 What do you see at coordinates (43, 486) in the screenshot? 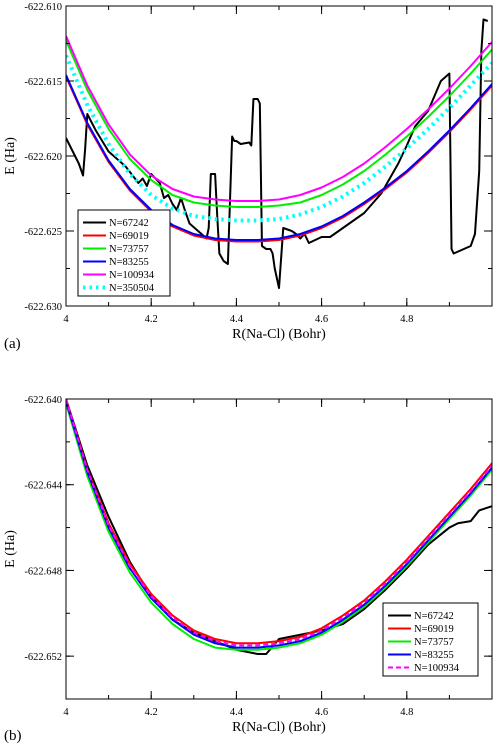
I see `y-tick-label: -622.644` at bounding box center [43, 486].